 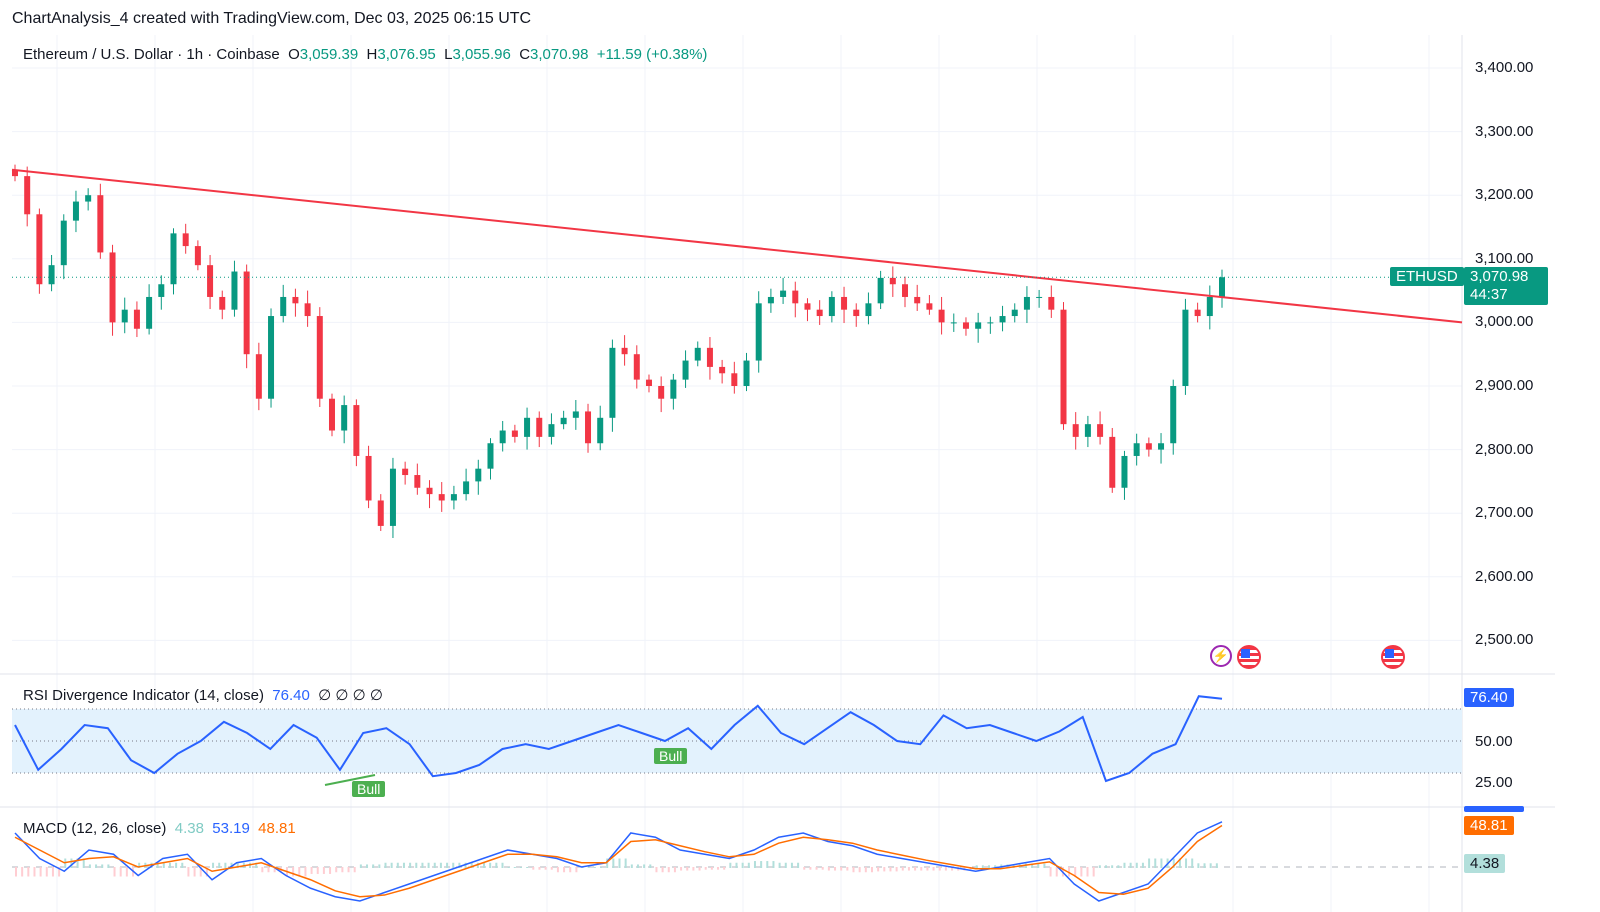 I want to click on open-value: 3,059.39, so click(x=329, y=54).